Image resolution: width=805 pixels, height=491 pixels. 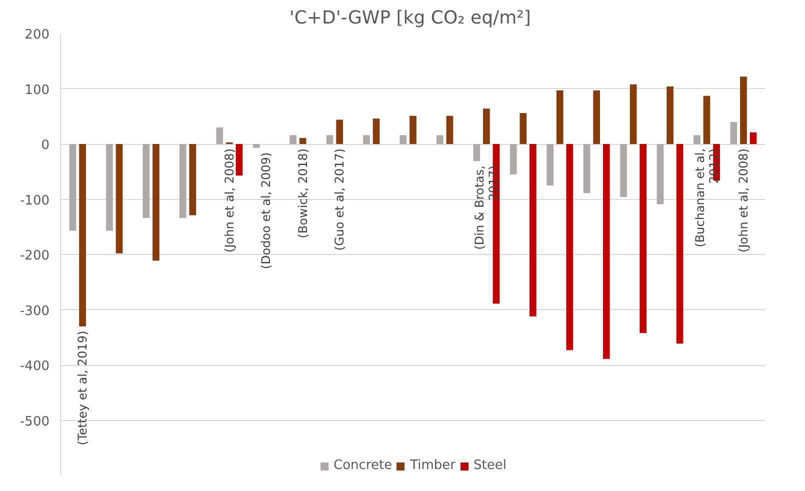 What do you see at coordinates (706, 198) in the screenshot?
I see `x-tick-label: (Buchanan et al, 2012)` at bounding box center [706, 198].